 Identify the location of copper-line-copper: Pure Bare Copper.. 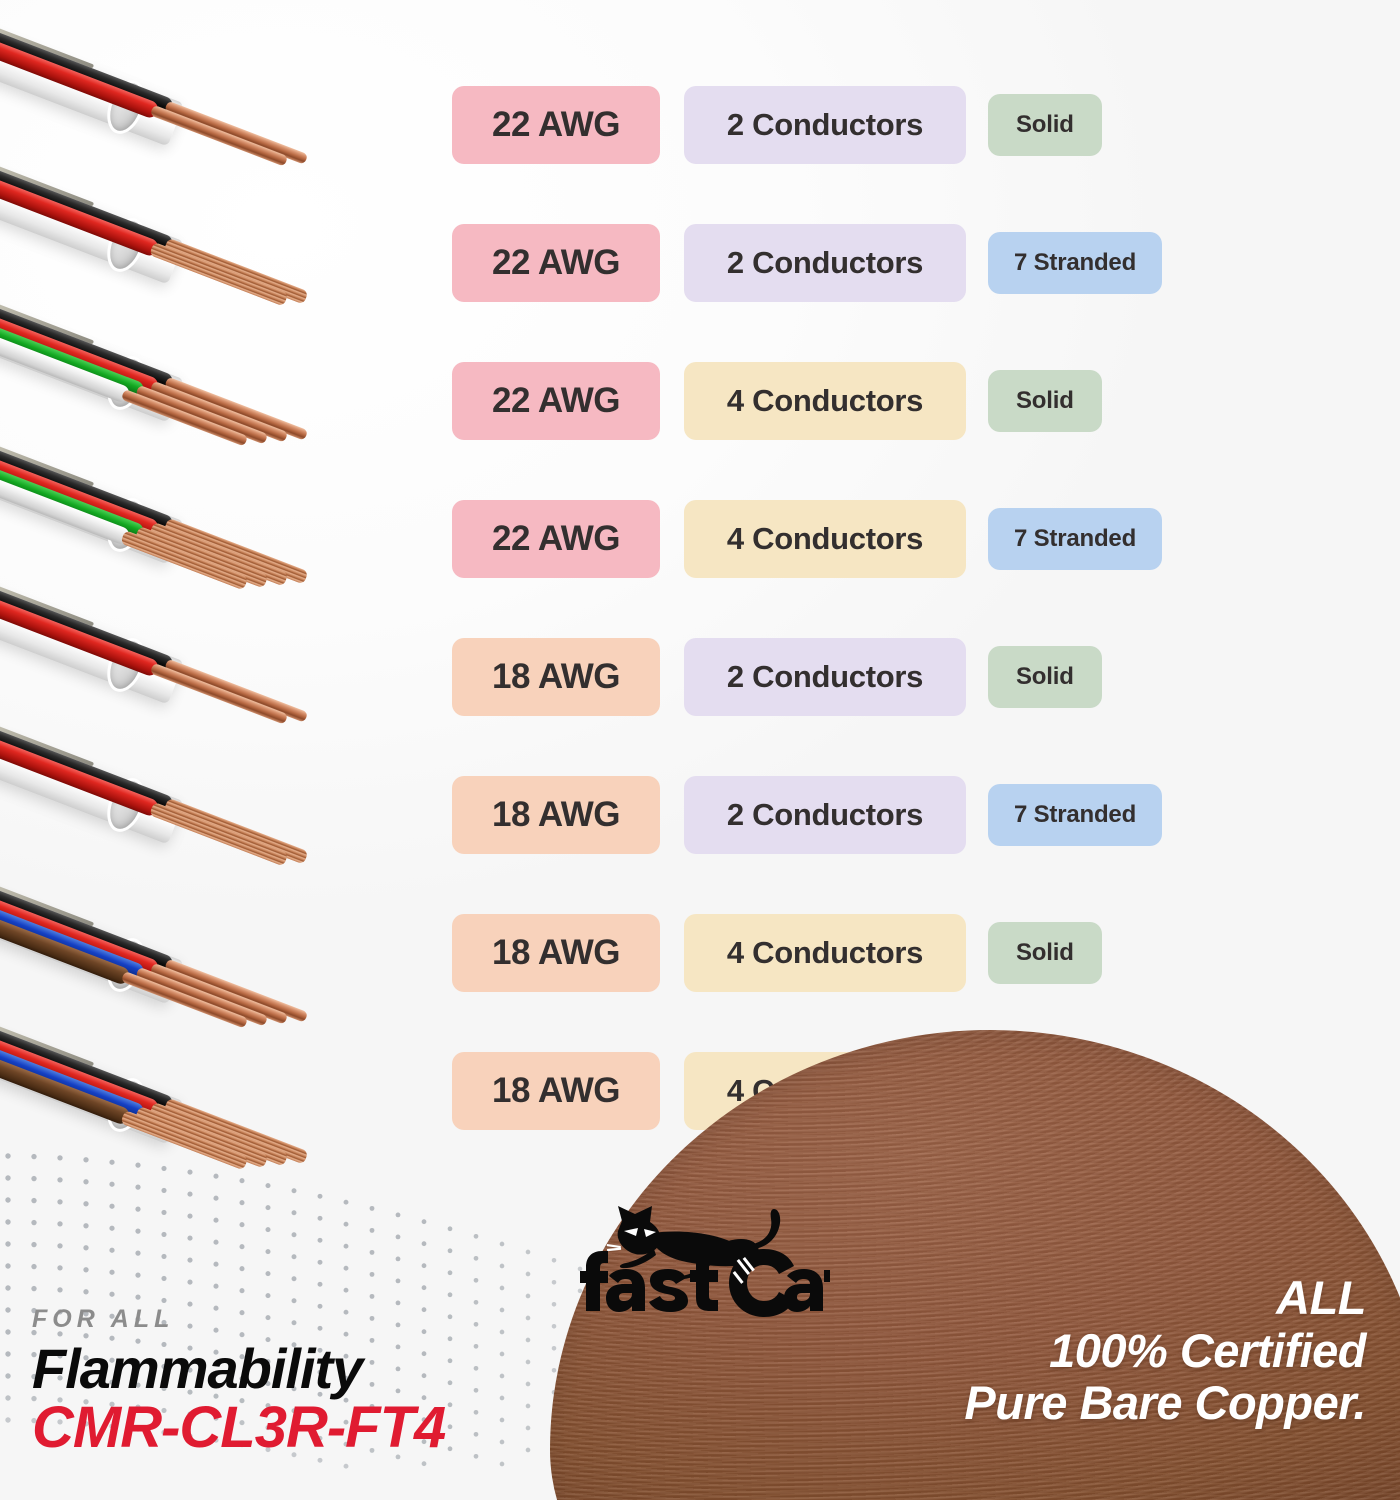
(1165, 1403).